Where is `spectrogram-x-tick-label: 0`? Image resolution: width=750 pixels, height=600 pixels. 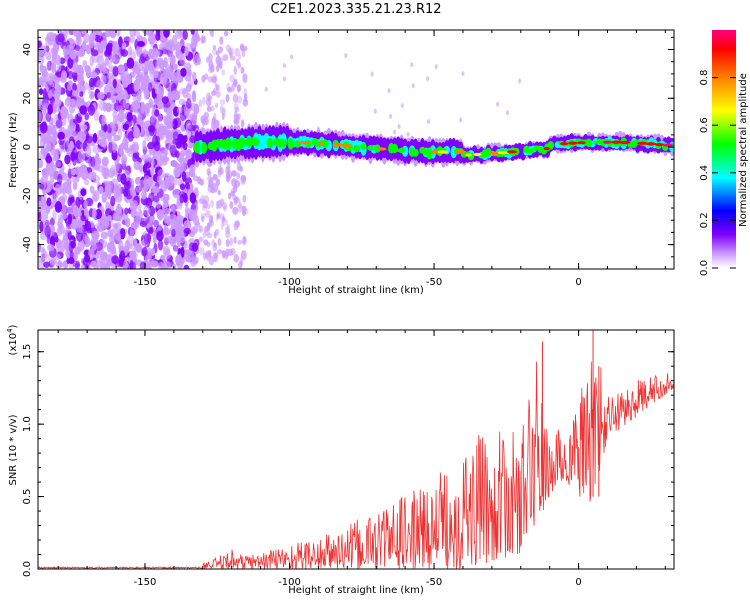 spectrogram-x-tick-label: 0 is located at coordinates (578, 282).